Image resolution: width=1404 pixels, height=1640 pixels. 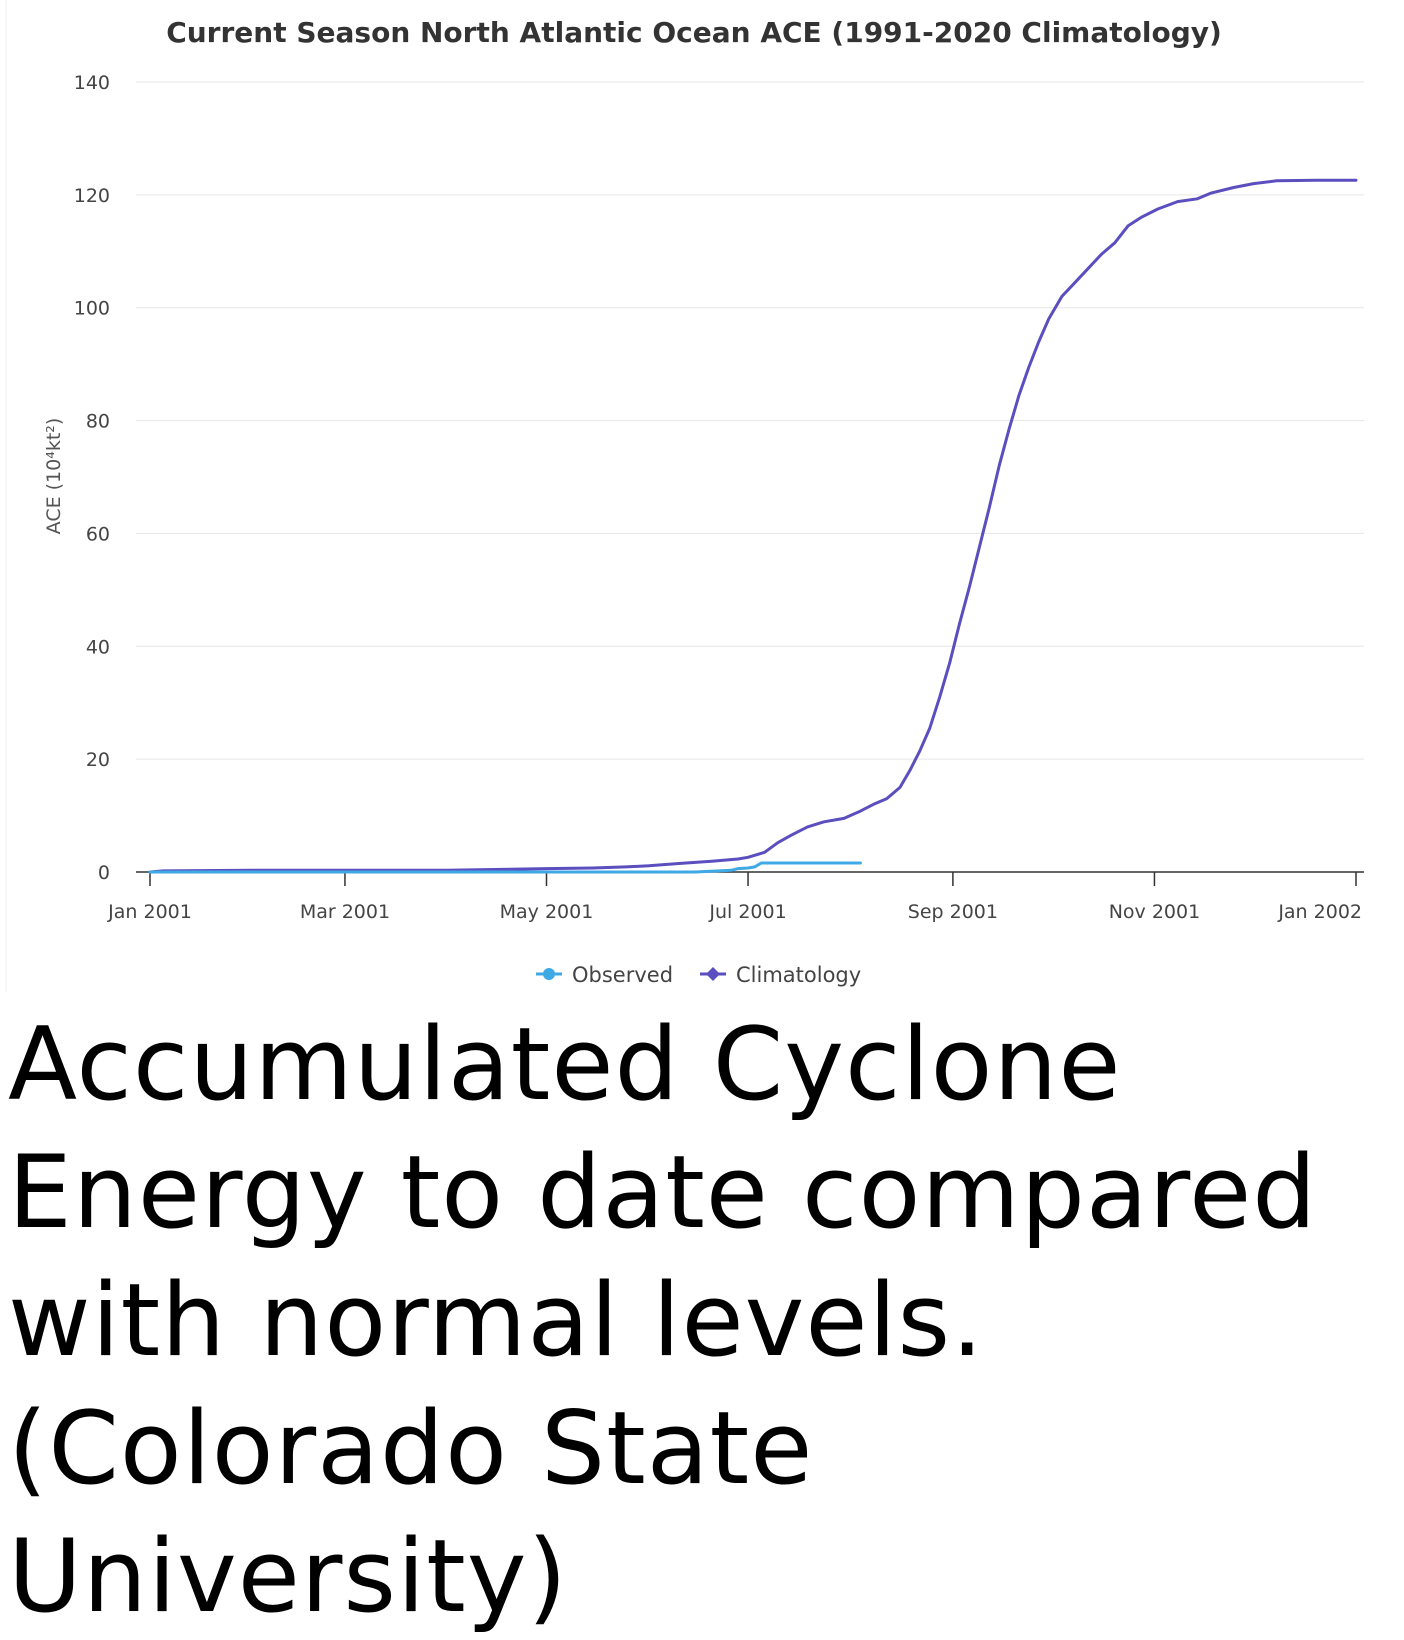 What do you see at coordinates (798, 975) in the screenshot?
I see `legend-label: Climatology` at bounding box center [798, 975].